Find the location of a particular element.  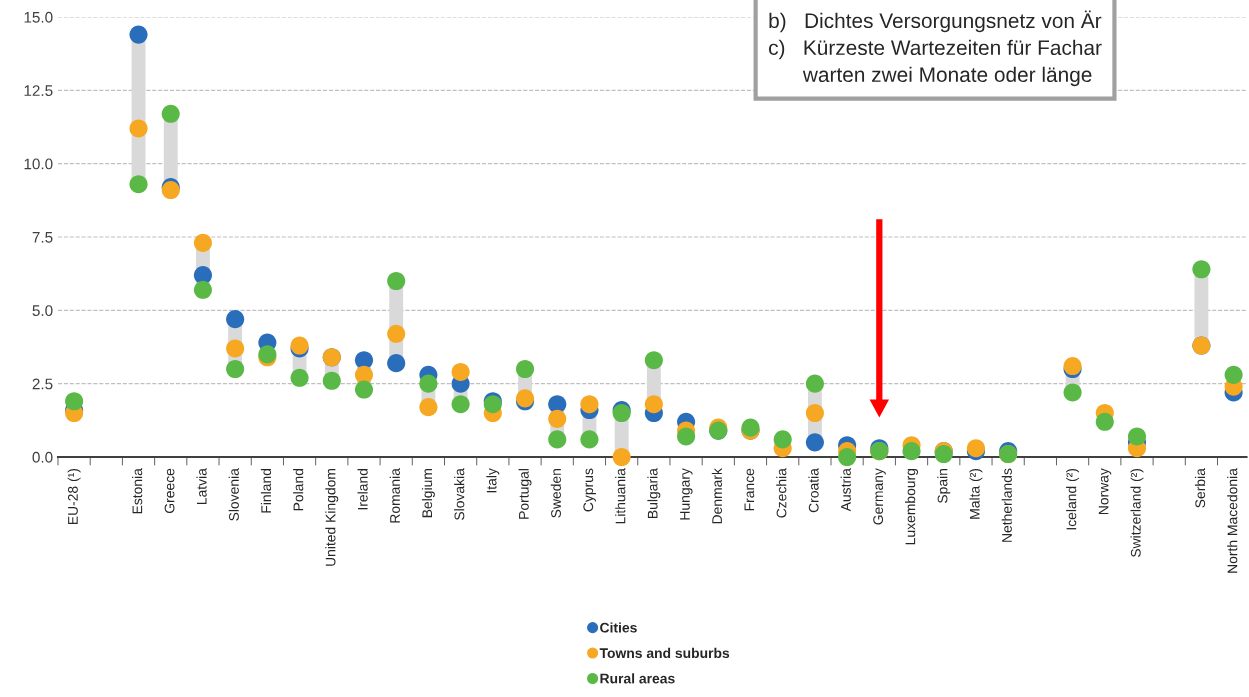

x-tick-label: Switzerland (²) is located at coordinates (1137, 512).